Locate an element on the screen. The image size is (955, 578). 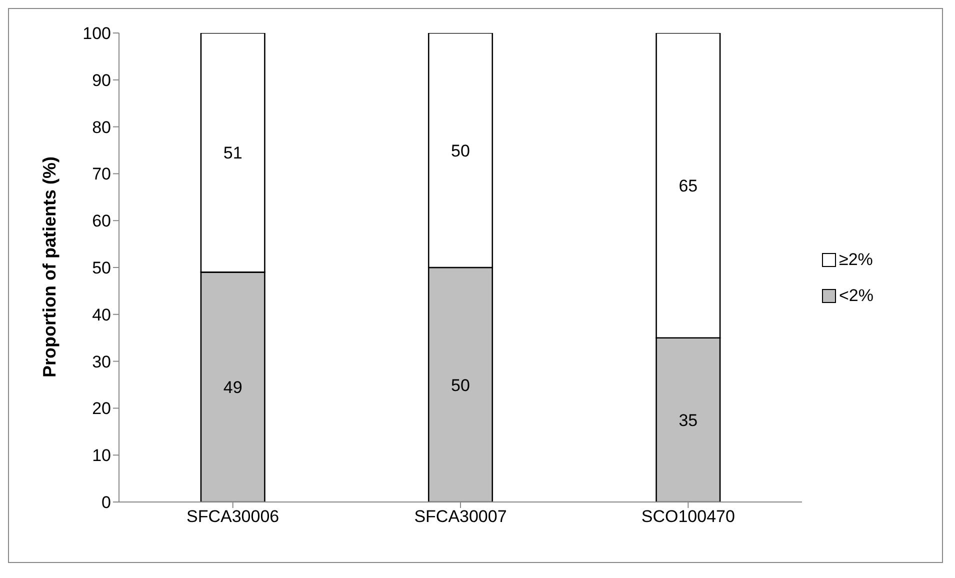
legend-label: <2% is located at coordinates (856, 296).